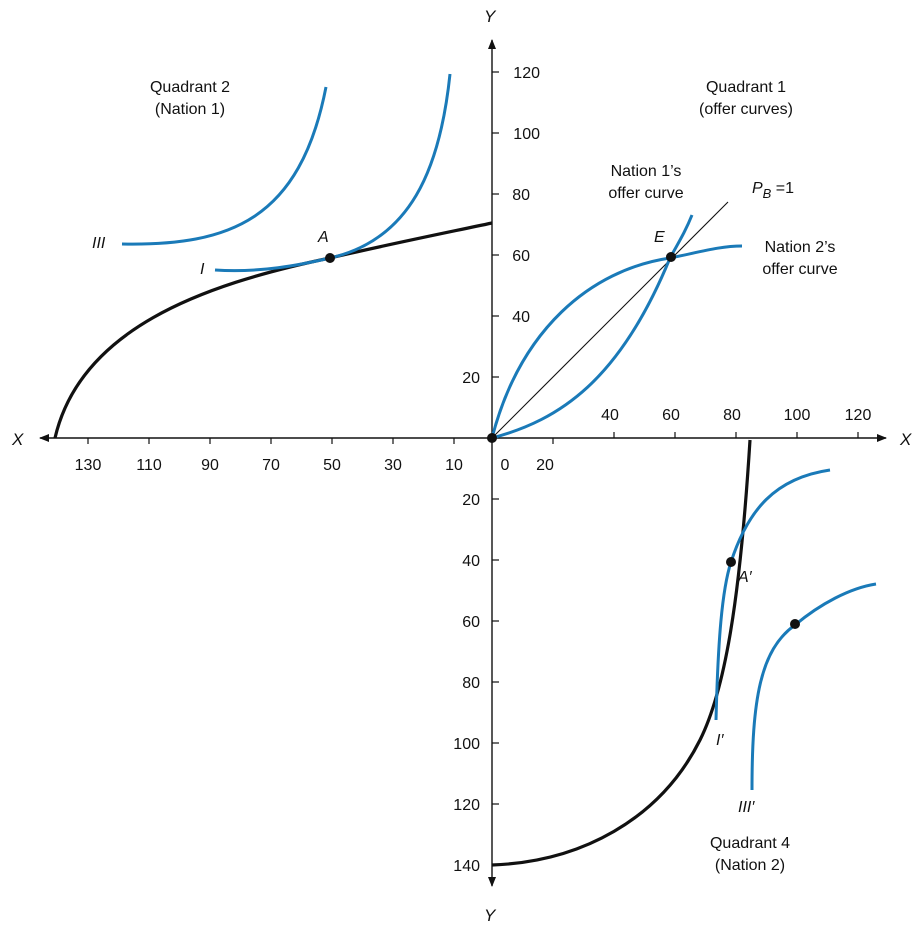 This screenshot has height=927, width=917. Describe the element at coordinates (323, 237) in the screenshot. I see `point-A-label: A` at that location.